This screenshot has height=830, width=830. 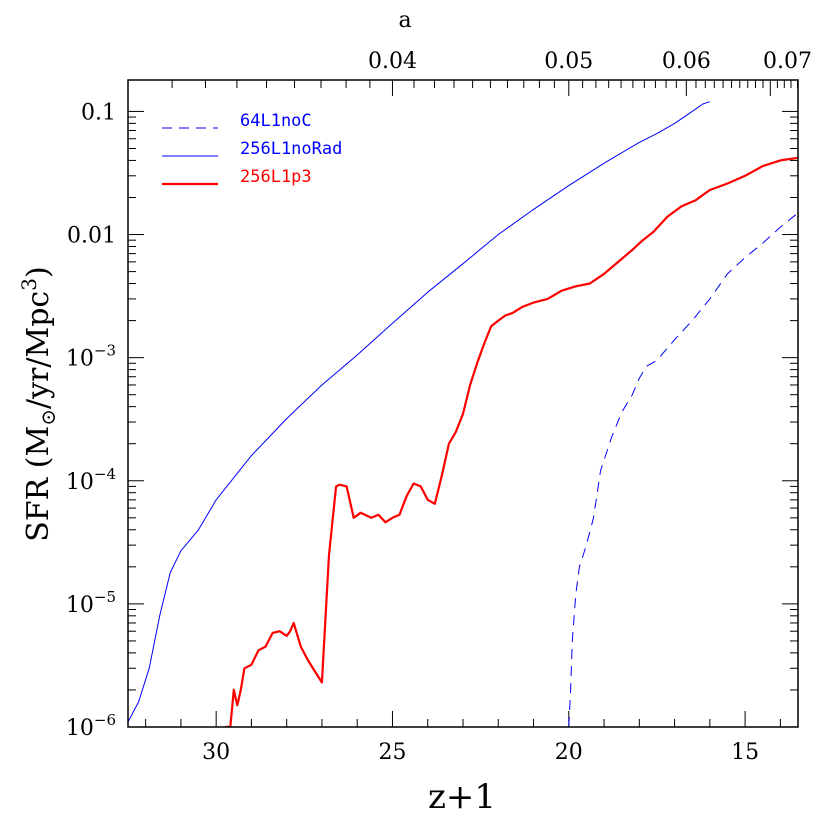 What do you see at coordinates (91, 726) in the screenshot?
I see `y-tick-label: 10⁻⁶` at bounding box center [91, 726].